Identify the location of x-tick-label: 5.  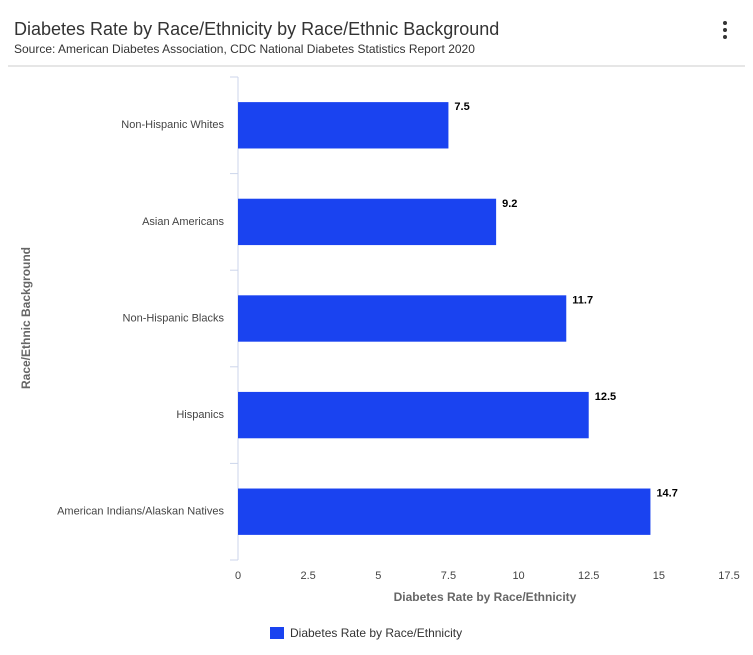
(378, 576).